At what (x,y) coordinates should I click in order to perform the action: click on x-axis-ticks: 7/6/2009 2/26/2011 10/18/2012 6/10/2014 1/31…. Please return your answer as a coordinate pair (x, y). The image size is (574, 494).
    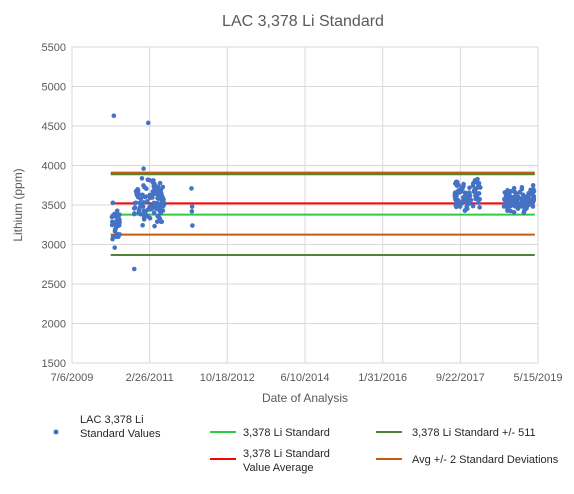
    Looking at the image, I should click on (307, 378).